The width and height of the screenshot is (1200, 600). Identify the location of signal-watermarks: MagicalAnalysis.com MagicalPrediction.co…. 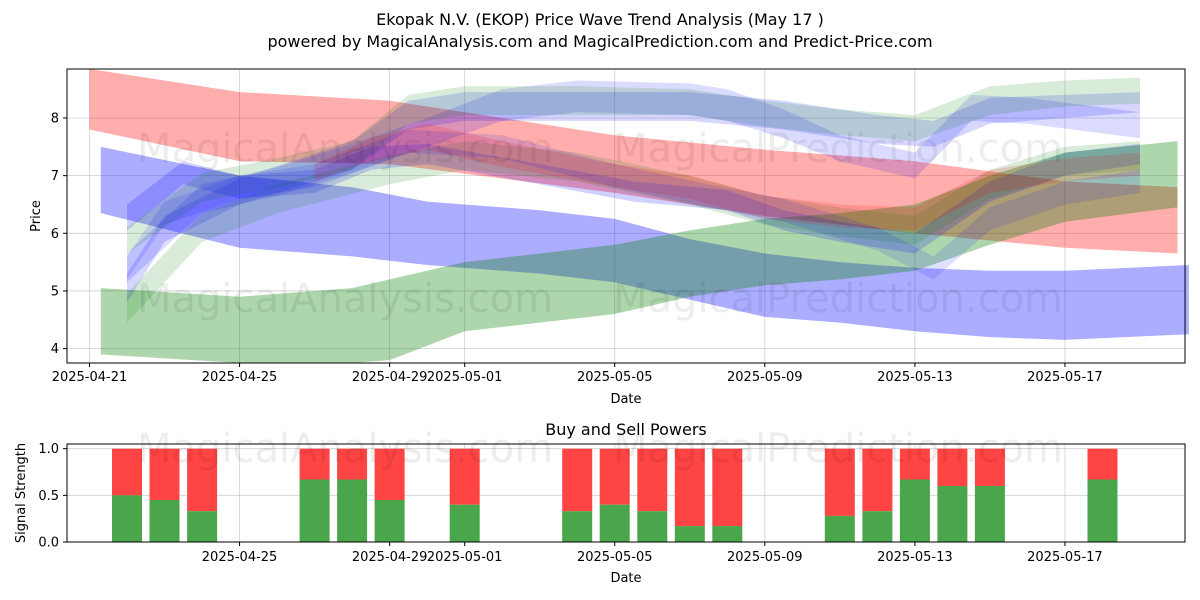
(600, 449).